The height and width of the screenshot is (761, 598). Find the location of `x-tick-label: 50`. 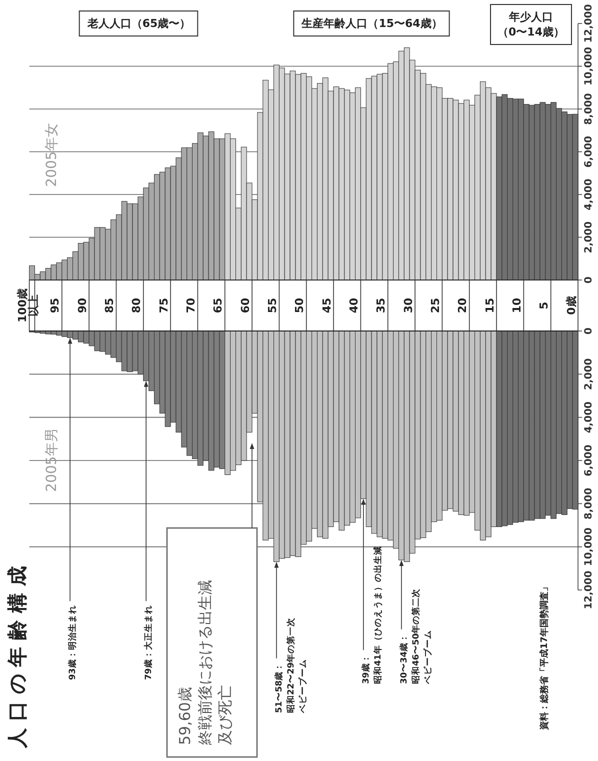

x-tick-label: 50 is located at coordinates (299, 306).